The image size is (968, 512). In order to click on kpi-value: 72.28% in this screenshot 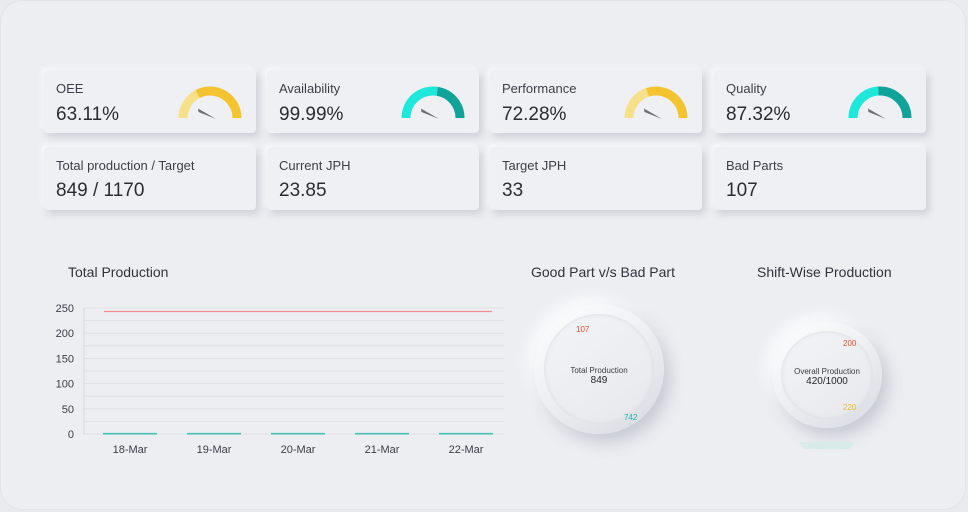, I will do `click(534, 114)`.